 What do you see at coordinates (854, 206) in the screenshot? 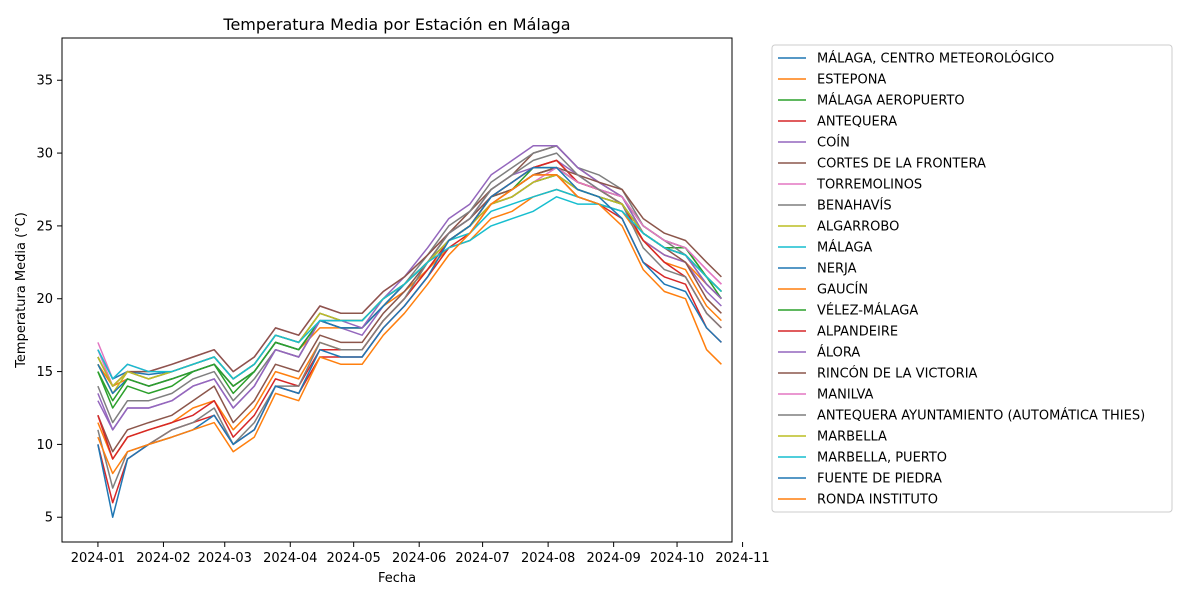
I see `legend-label-benahavis: BENAHAVÍS` at bounding box center [854, 206].